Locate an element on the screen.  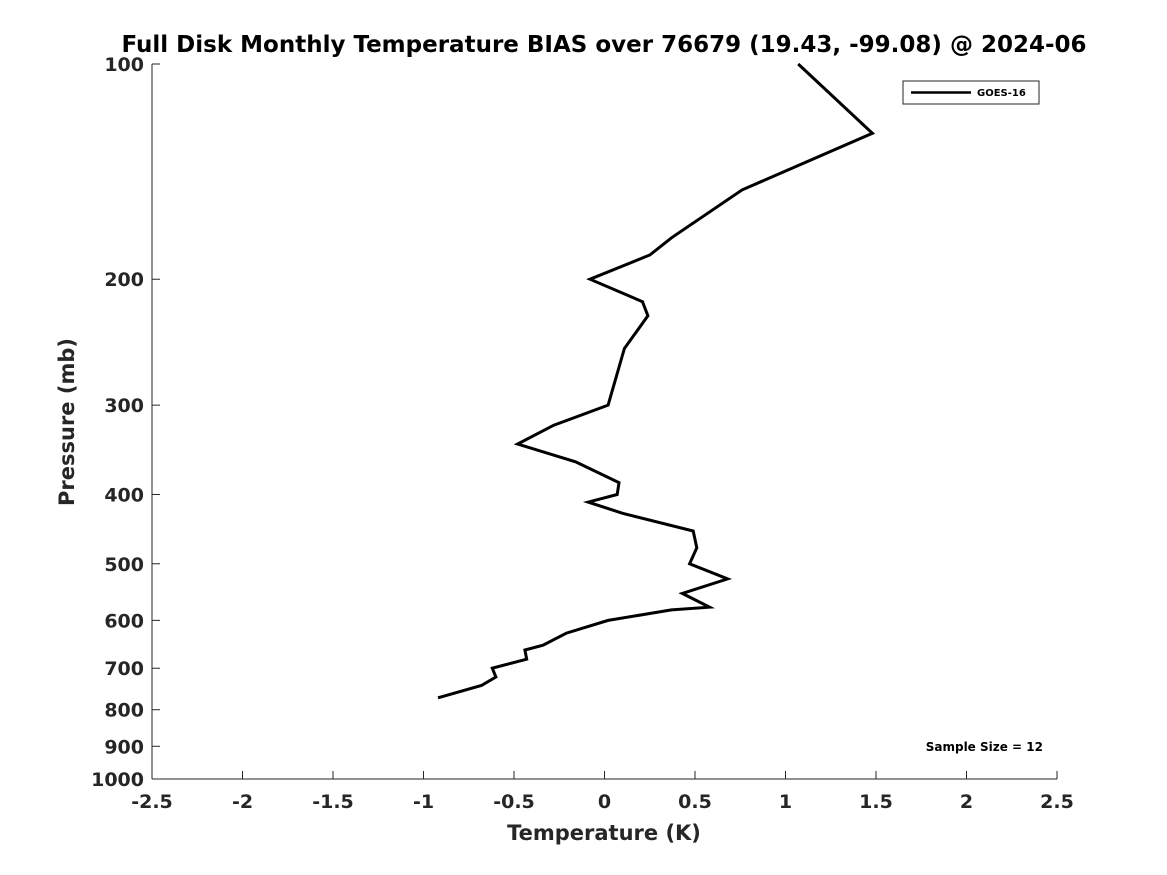
legend-entry-goes-16: GOES-16 is located at coordinates (1001, 93).